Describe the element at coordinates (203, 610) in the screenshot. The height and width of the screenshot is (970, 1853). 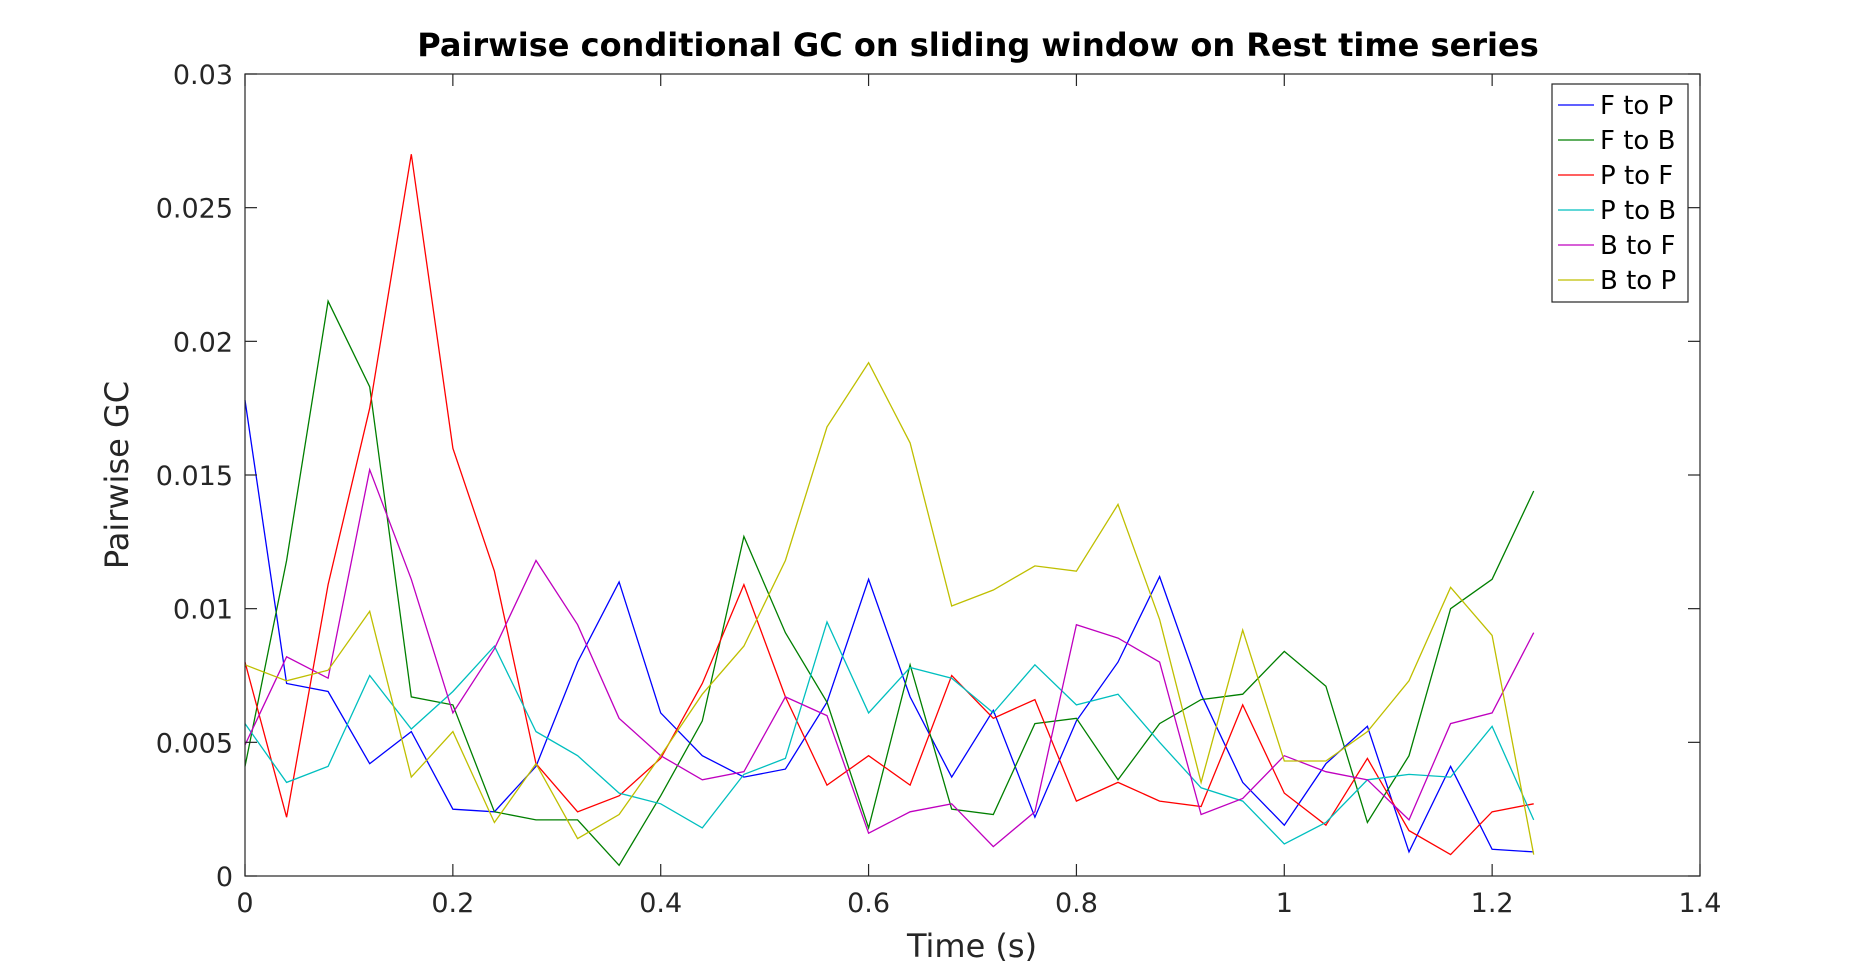
I see `y-tick-label: 0.01` at that location.